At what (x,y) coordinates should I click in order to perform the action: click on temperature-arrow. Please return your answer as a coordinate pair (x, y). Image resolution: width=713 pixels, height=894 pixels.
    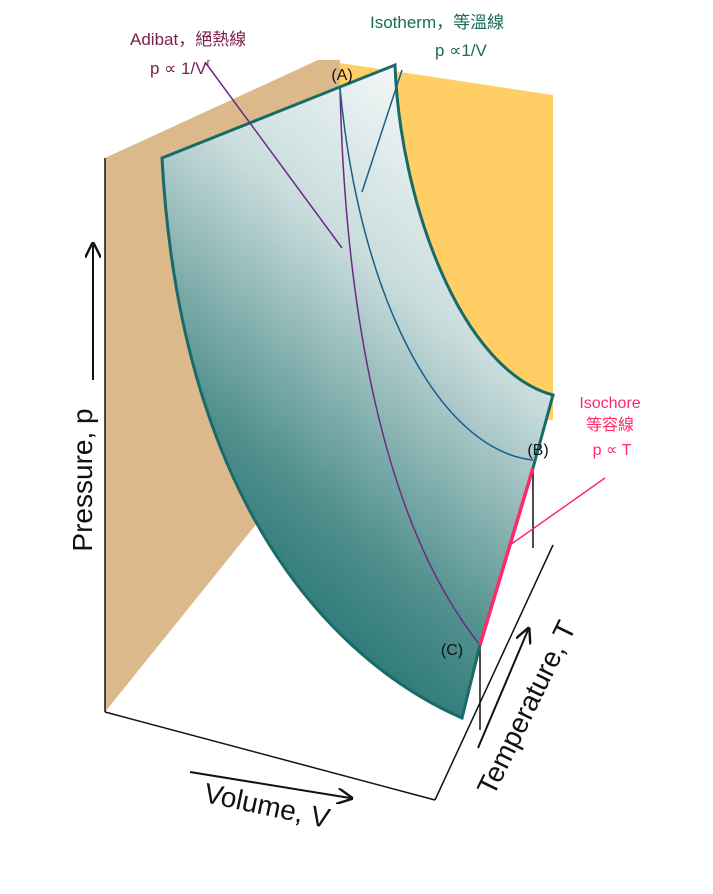
    Looking at the image, I should click on (502, 689).